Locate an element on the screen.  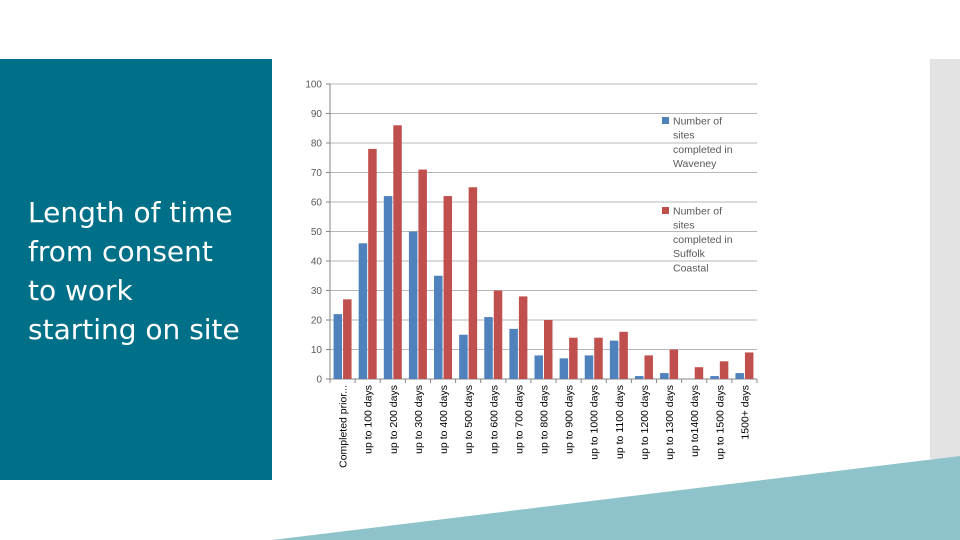
x-tick-label: up to 300 days is located at coordinates (419, 419).